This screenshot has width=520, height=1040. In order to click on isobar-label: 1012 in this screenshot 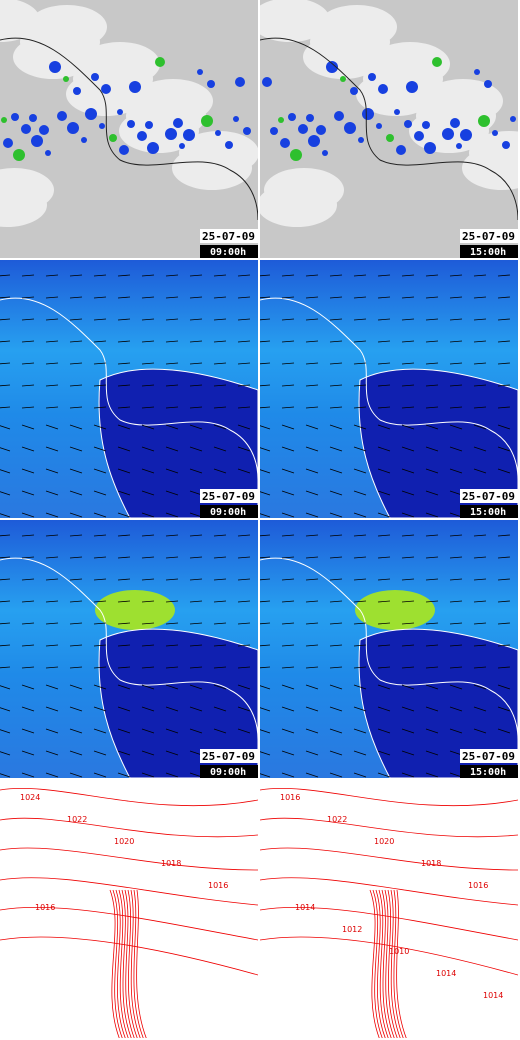, I will do `click(352, 929)`.